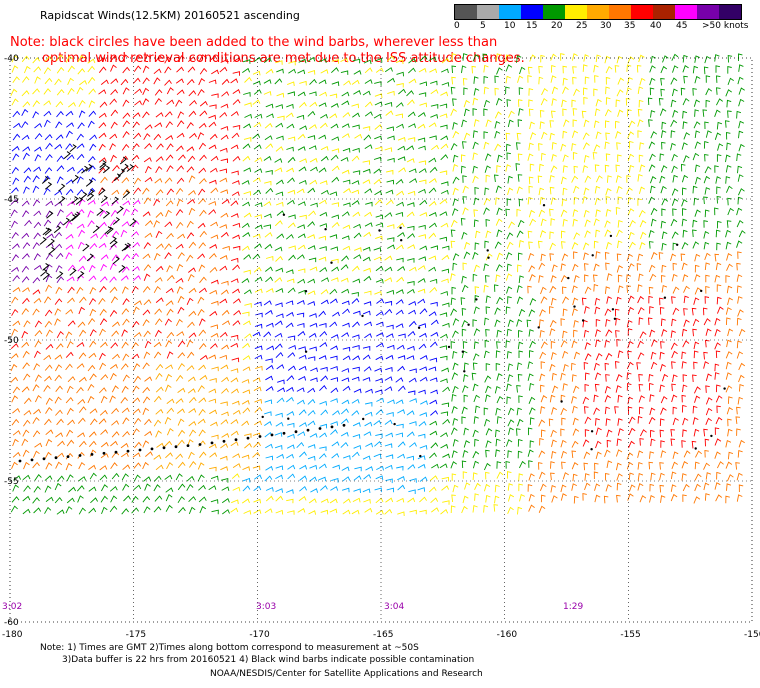 This screenshot has height=688, width=760. What do you see at coordinates (114, 243) in the screenshot?
I see `contaminated-wind-barb` at bounding box center [114, 243].